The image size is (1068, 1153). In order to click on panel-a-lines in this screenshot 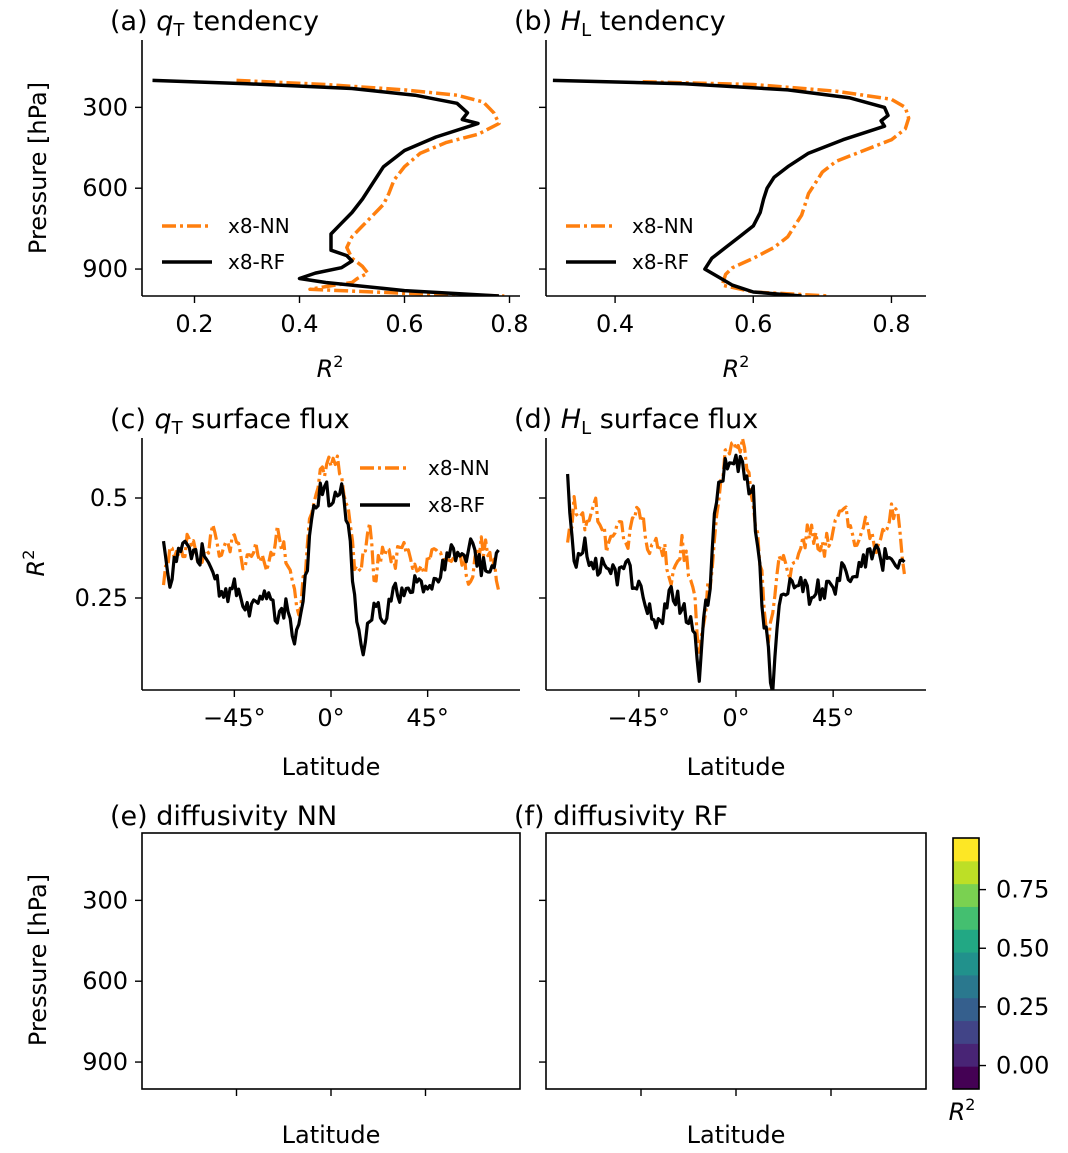, I will do `click(328, 187)`.